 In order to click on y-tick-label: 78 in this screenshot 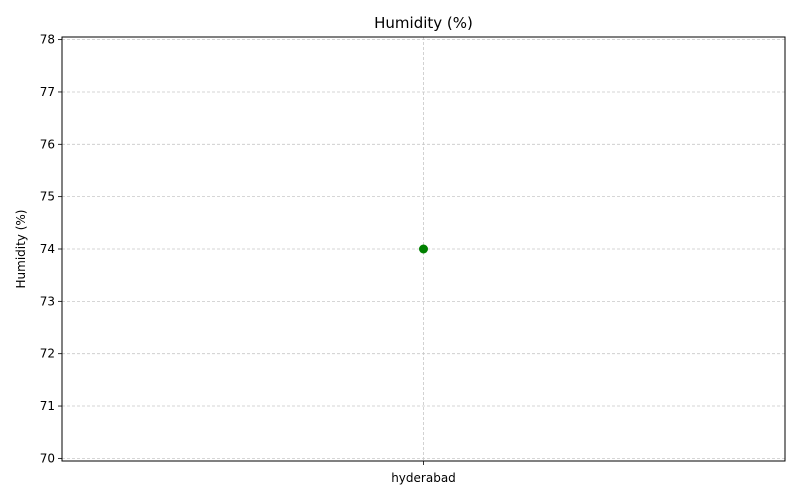, I will do `click(47, 40)`.